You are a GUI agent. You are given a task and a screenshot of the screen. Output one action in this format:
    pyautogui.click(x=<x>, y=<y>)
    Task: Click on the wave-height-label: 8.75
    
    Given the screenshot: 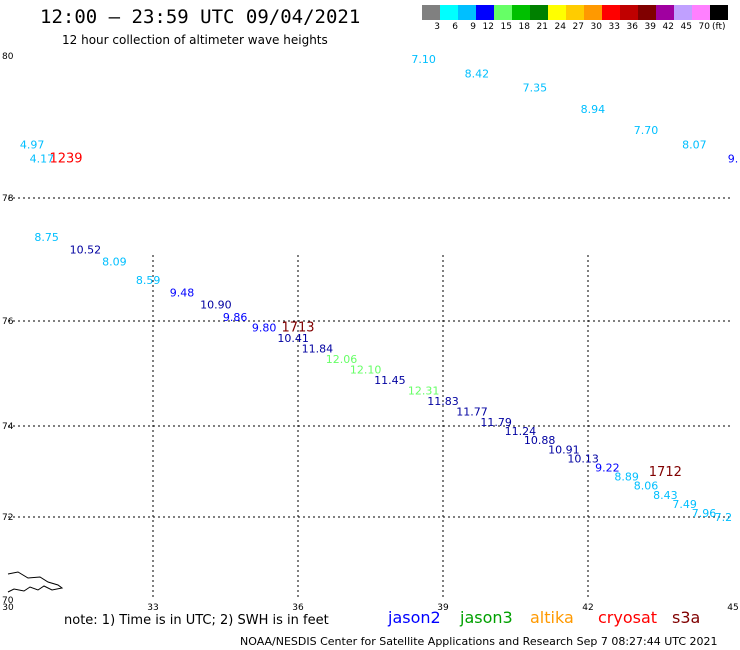 What is the action you would take?
    pyautogui.click(x=46, y=237)
    